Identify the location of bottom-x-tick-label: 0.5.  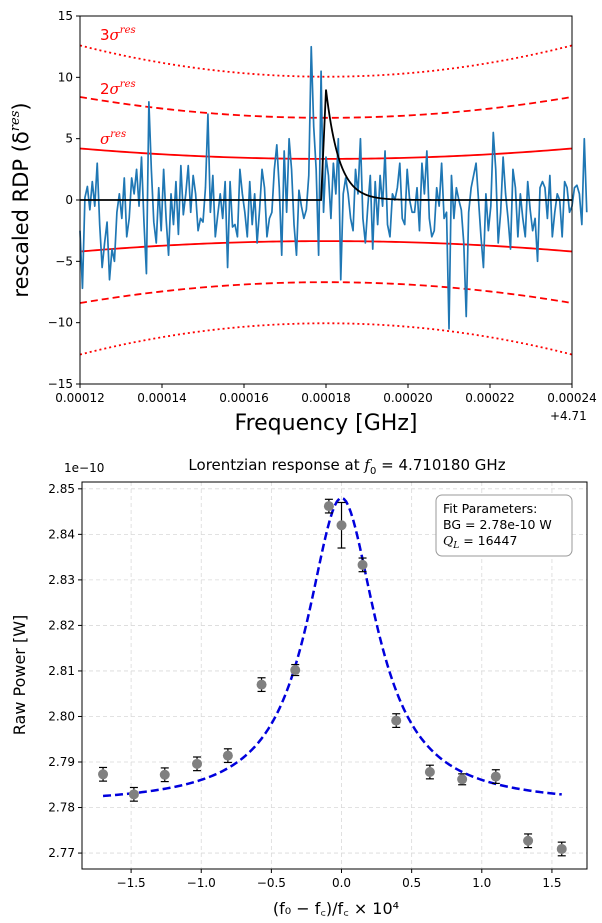
(411, 883).